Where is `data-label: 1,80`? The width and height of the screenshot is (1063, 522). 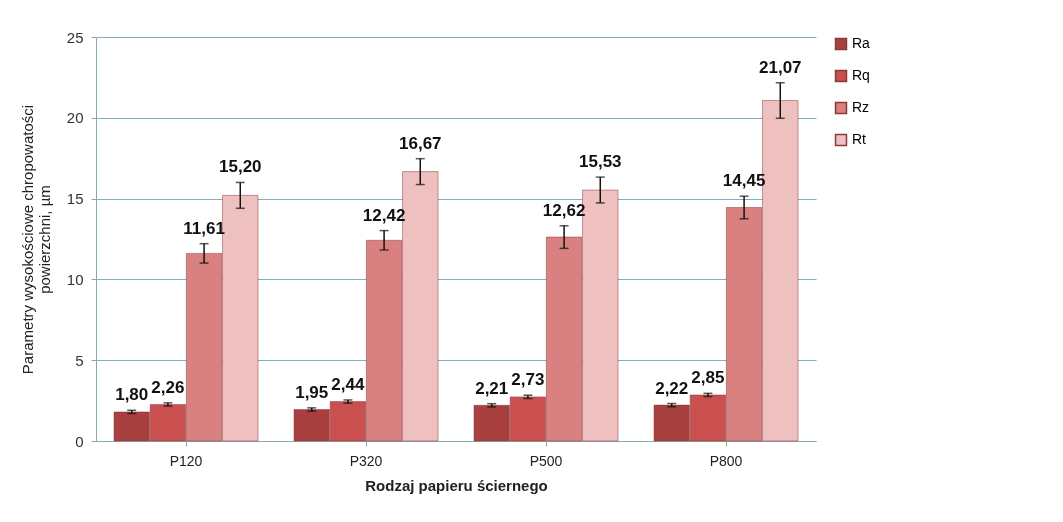
data-label: 1,80 is located at coordinates (132, 395).